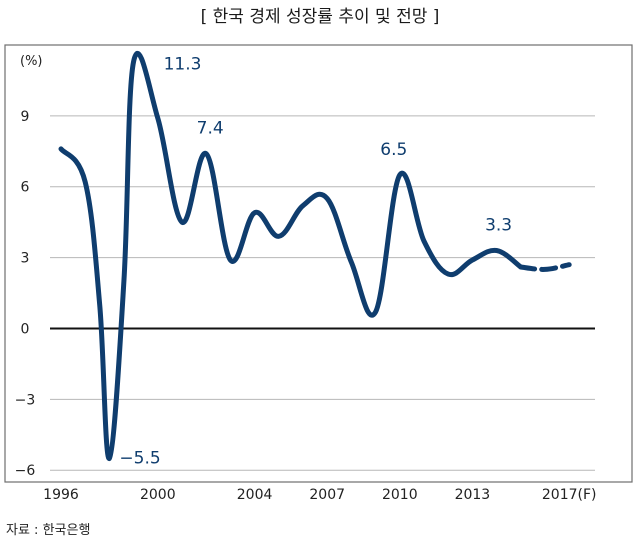 The width and height of the screenshot is (640, 558). What do you see at coordinates (210, 129) in the screenshot?
I see `data-label: 7.4` at bounding box center [210, 129].